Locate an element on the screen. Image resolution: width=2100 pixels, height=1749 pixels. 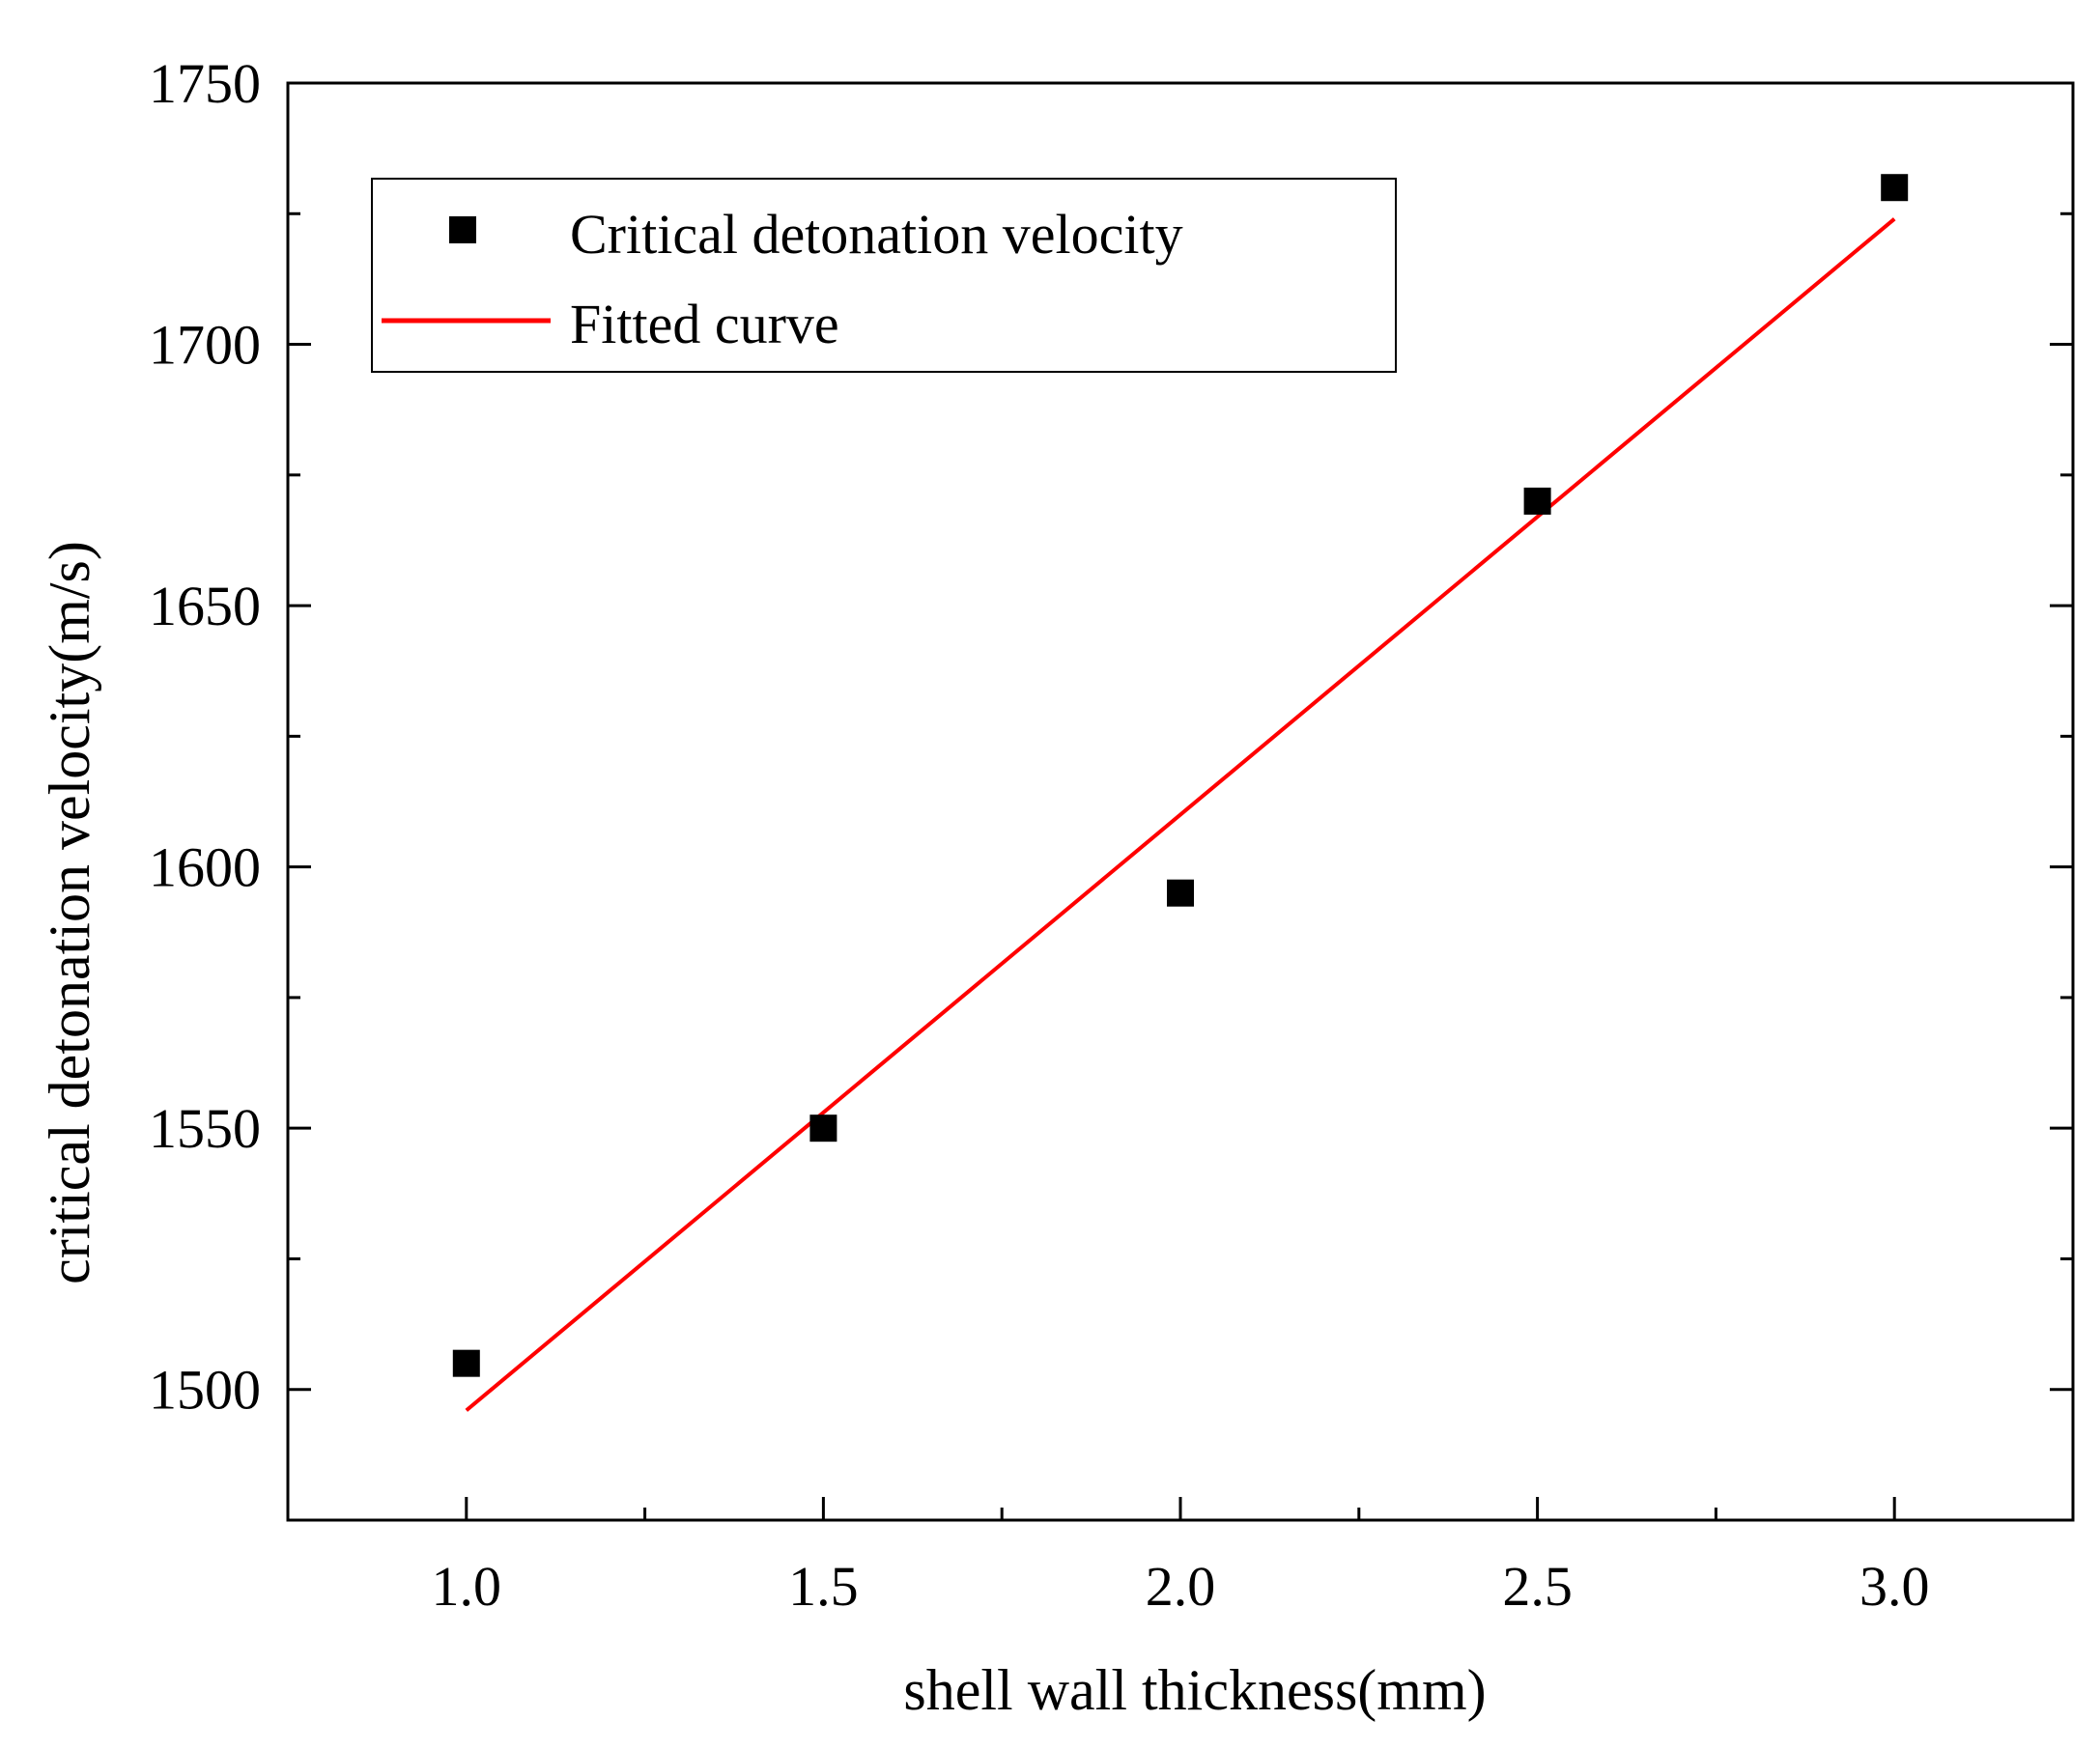
y-tick-label: 1550 is located at coordinates (205, 1128).